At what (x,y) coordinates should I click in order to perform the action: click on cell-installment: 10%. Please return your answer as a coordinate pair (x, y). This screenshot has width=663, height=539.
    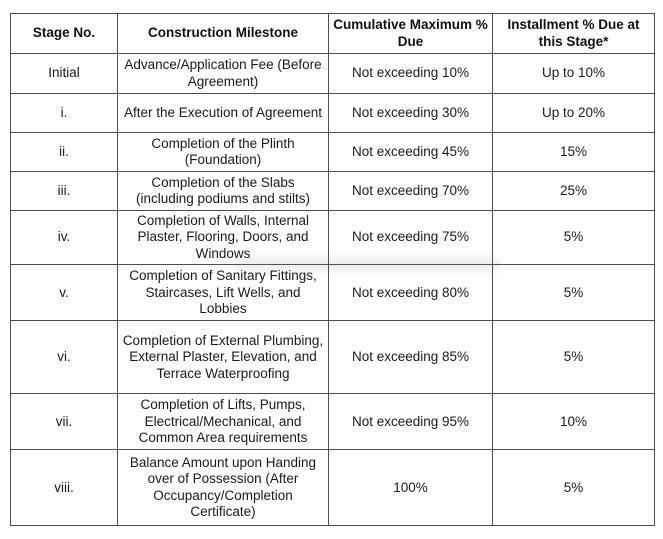
    Looking at the image, I should click on (573, 422).